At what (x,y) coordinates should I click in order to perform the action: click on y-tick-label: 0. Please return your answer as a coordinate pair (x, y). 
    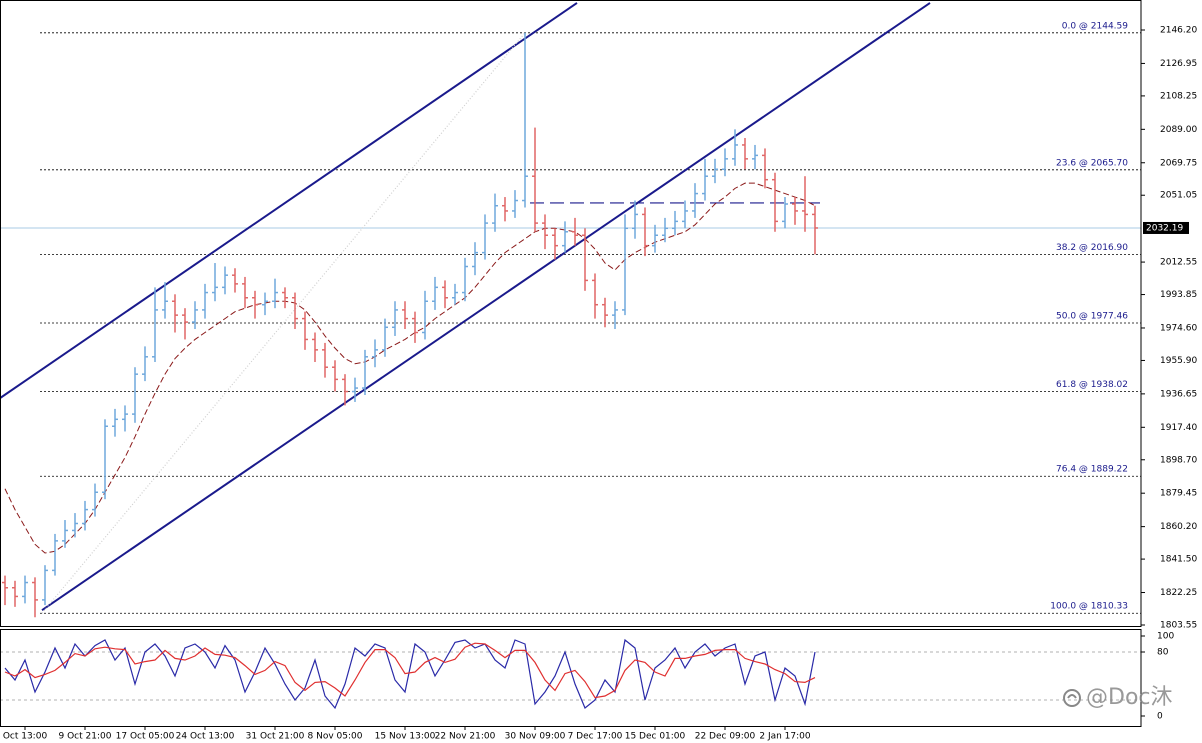
    Looking at the image, I should click on (1160, 717).